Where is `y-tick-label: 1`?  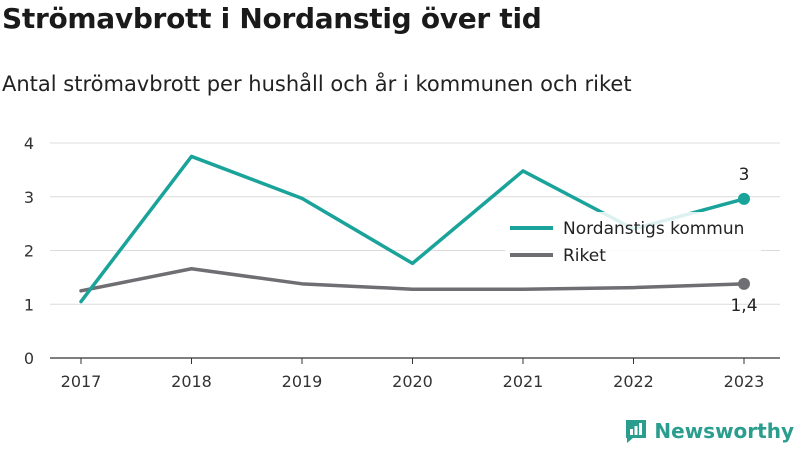
y-tick-label: 1 is located at coordinates (29, 304).